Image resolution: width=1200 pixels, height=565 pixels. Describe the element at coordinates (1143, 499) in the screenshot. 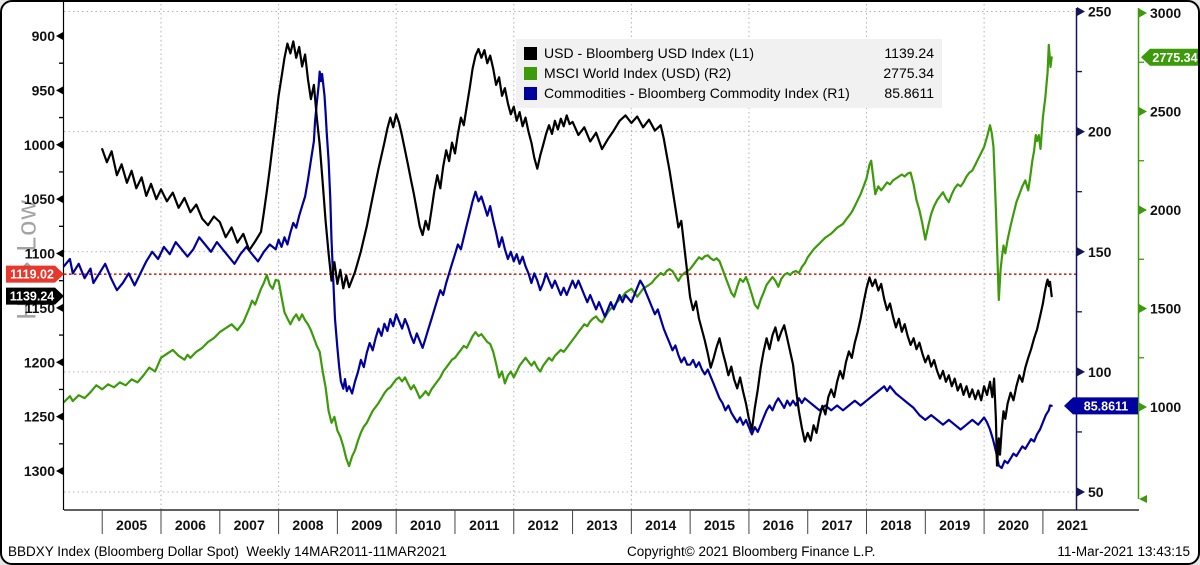

I see `r2-axis-end-arrow` at that location.